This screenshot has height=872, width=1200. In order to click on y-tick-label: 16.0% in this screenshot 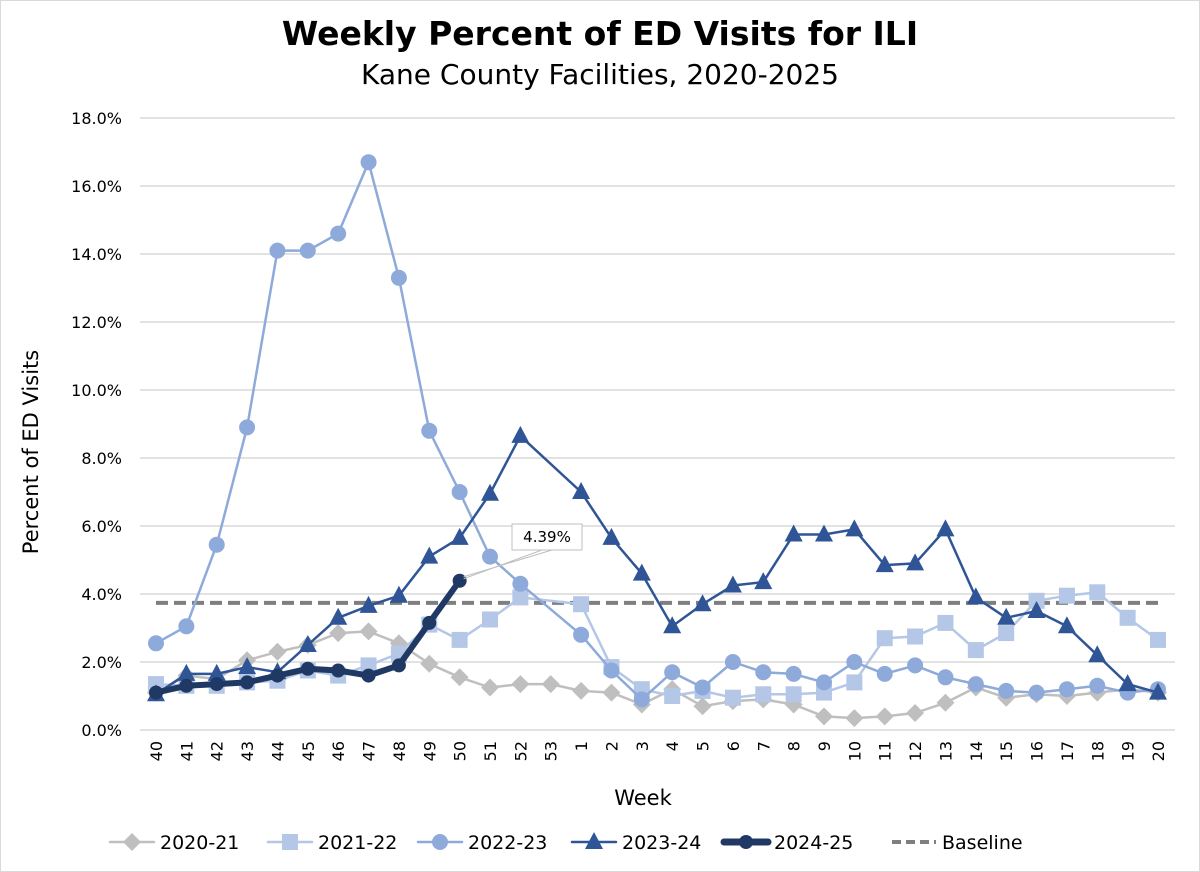, I will do `click(96, 186)`.